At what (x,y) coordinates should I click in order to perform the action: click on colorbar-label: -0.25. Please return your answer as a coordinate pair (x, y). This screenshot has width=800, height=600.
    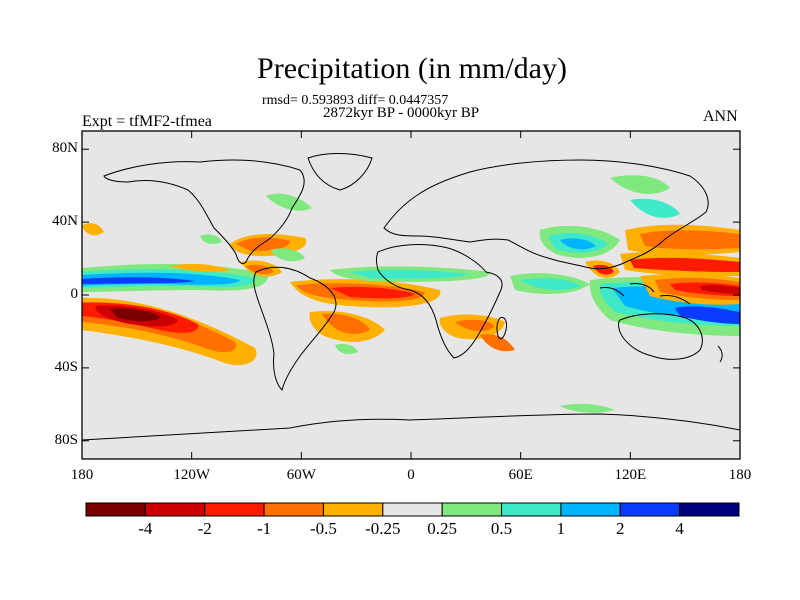
    Looking at the image, I should click on (383, 528).